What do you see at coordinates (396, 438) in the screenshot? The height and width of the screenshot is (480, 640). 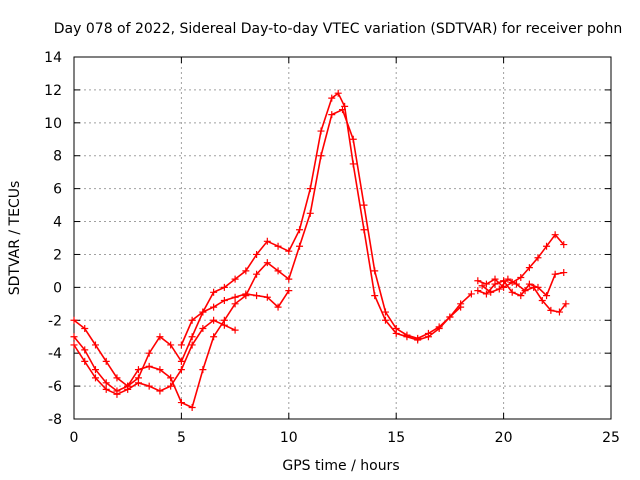 I see `x-tick-label: 15` at bounding box center [396, 438].